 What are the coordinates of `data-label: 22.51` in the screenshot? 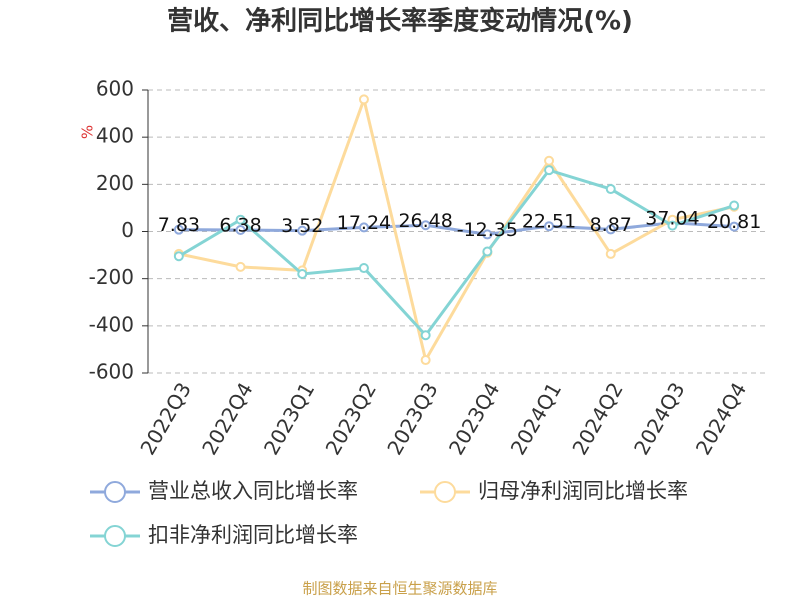 It's located at (549, 222).